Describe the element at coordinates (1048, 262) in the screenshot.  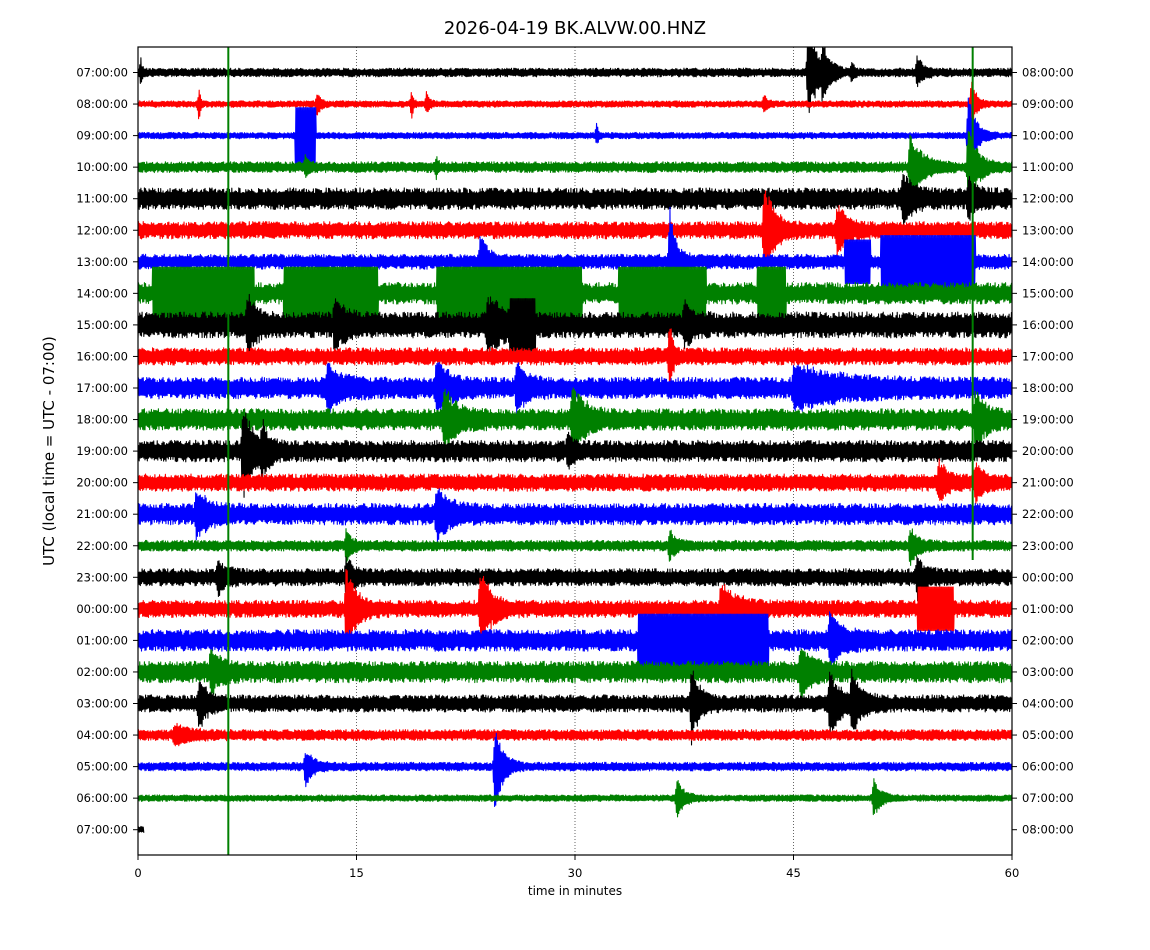
I see `right-tick-label: 14:00:00` at that location.